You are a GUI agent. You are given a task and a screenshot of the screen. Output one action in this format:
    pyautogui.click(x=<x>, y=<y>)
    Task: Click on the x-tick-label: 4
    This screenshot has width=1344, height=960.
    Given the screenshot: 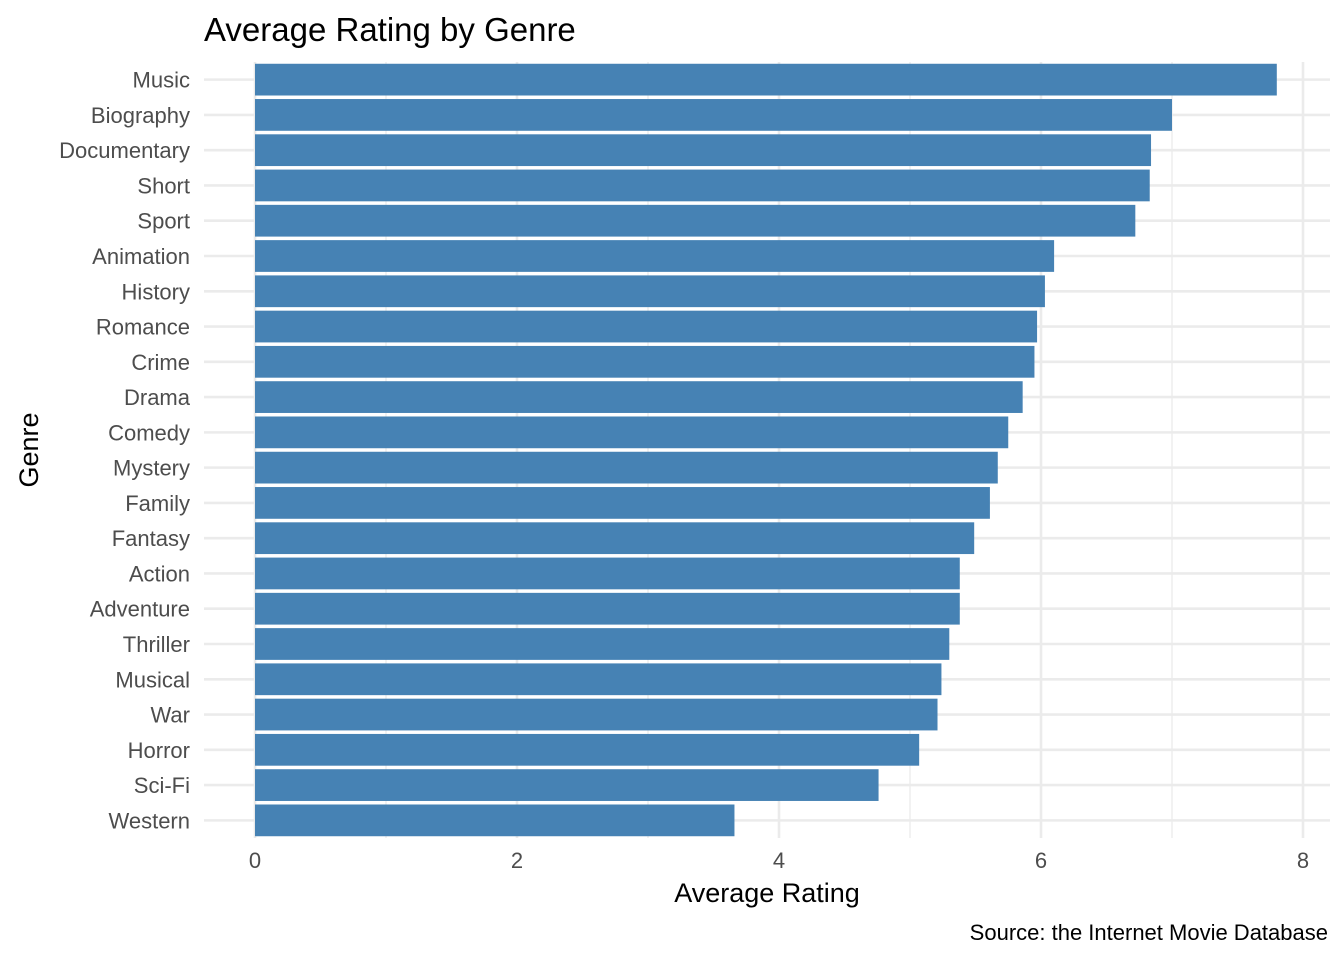 What is the action you would take?
    pyautogui.click(x=779, y=860)
    